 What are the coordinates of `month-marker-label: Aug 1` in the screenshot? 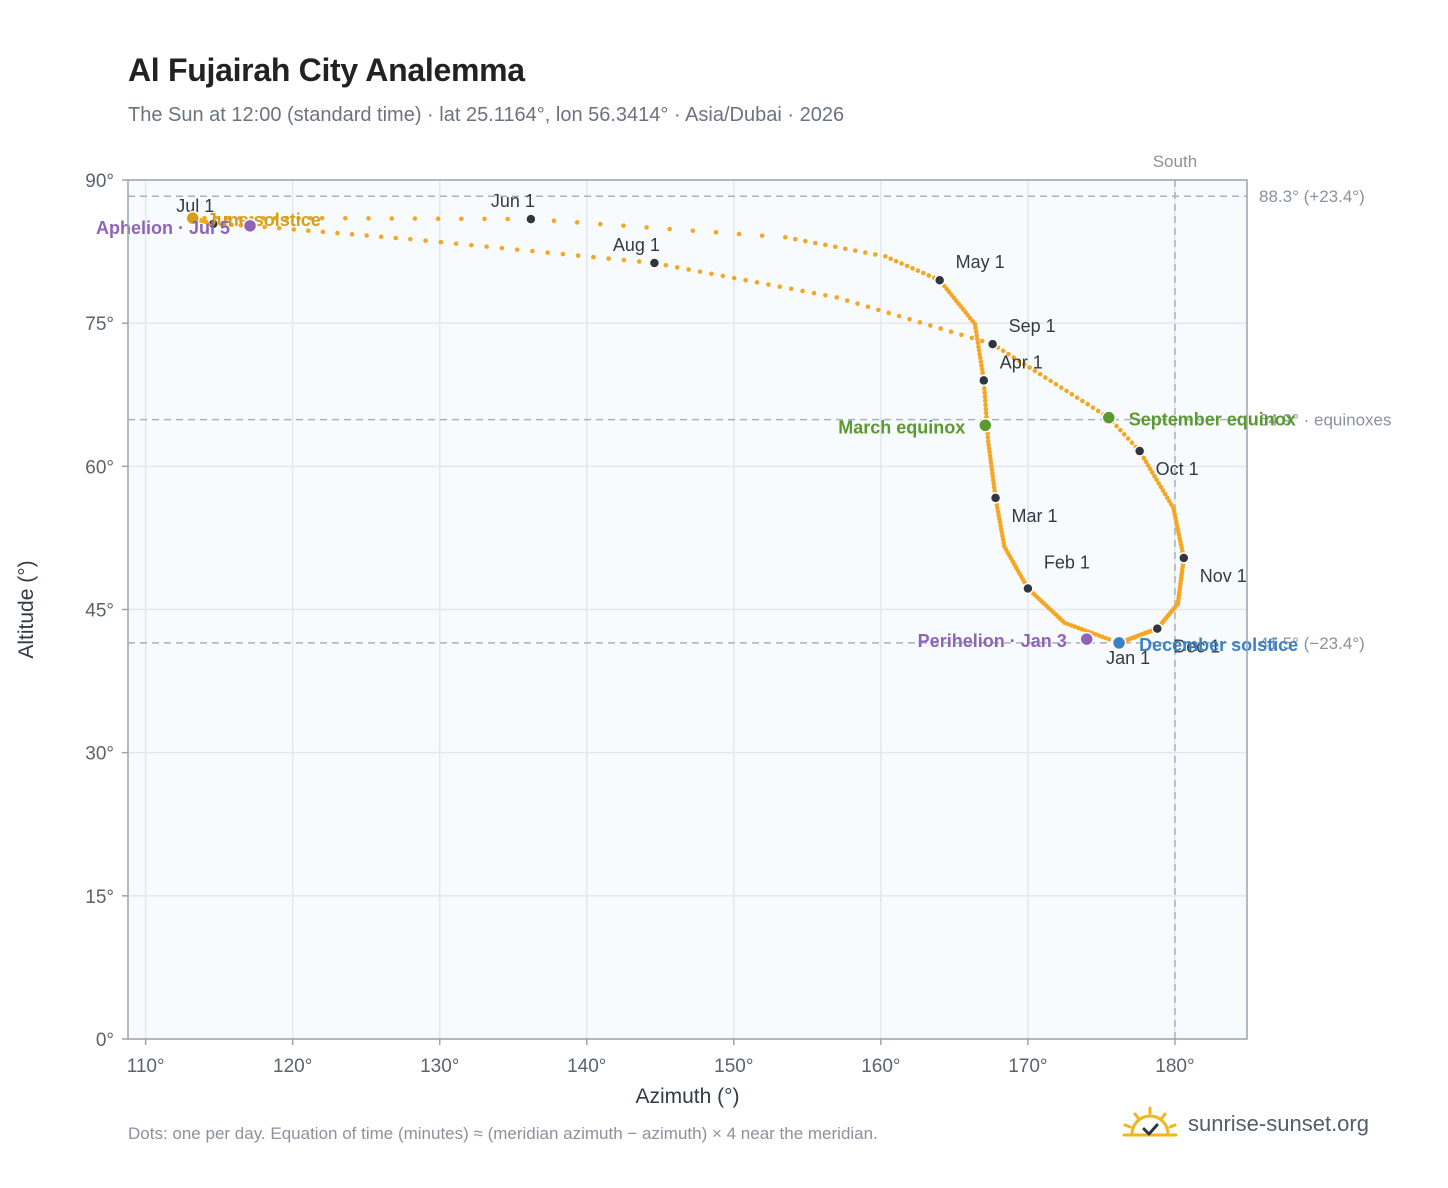 It's located at (636, 245).